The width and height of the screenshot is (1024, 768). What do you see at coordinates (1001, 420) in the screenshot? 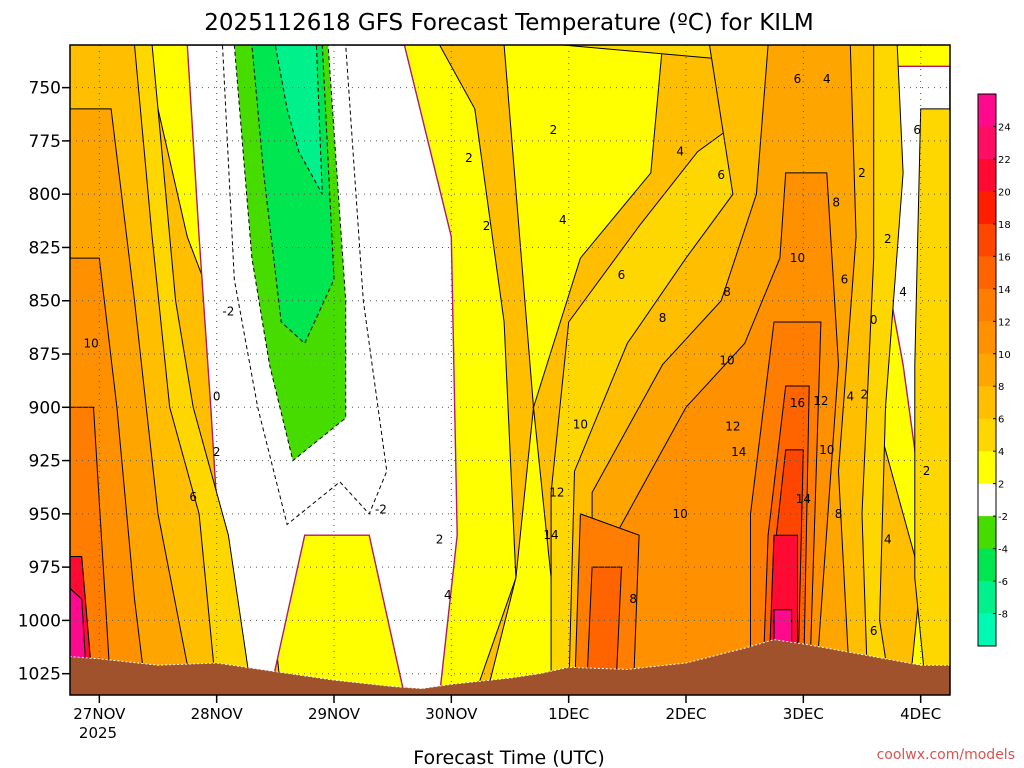
I see `colorbar-label-9: 6` at bounding box center [1001, 420].